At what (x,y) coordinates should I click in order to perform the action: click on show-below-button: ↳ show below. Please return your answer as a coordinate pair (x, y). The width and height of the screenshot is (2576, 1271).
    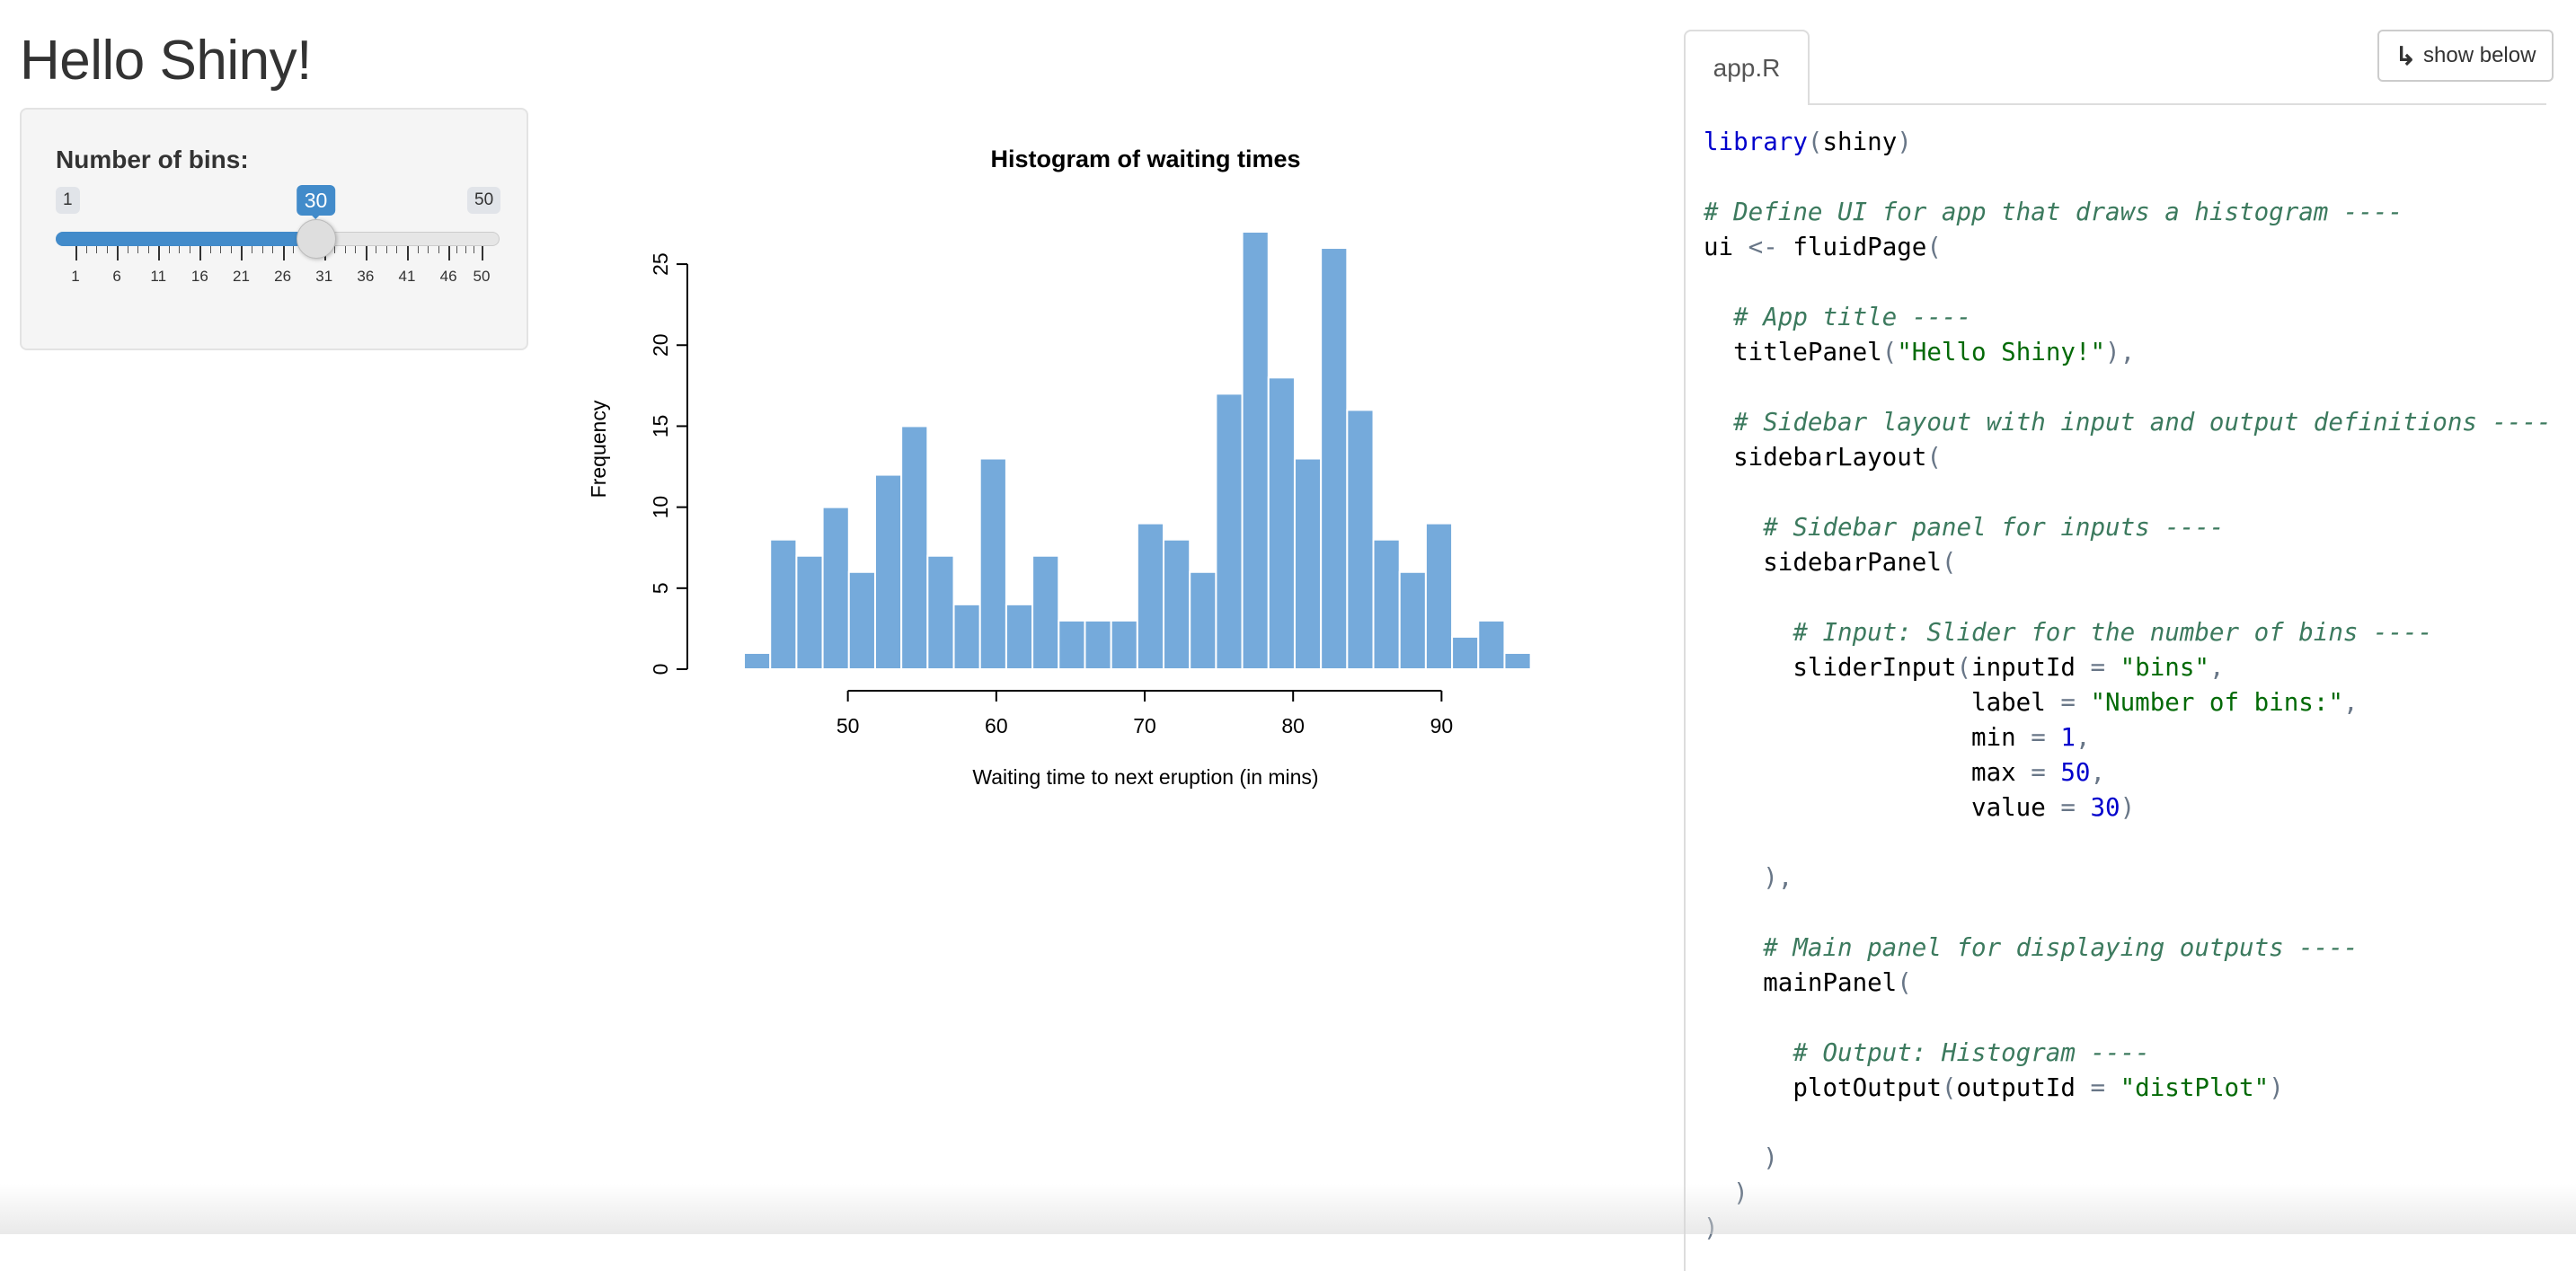
    Looking at the image, I should click on (2465, 56).